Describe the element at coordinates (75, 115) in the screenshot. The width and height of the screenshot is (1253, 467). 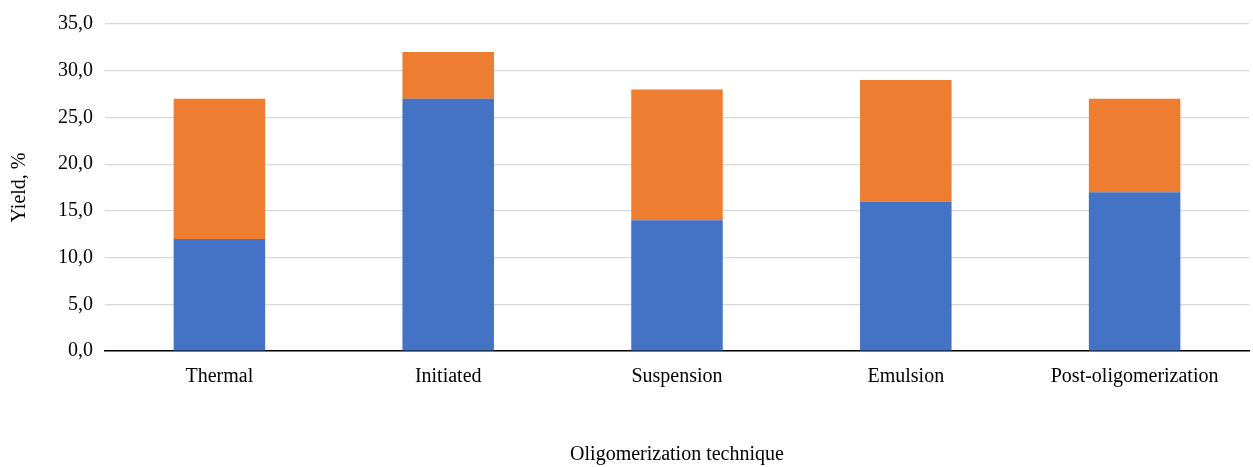
I see `y-tick-label: 25,0` at that location.